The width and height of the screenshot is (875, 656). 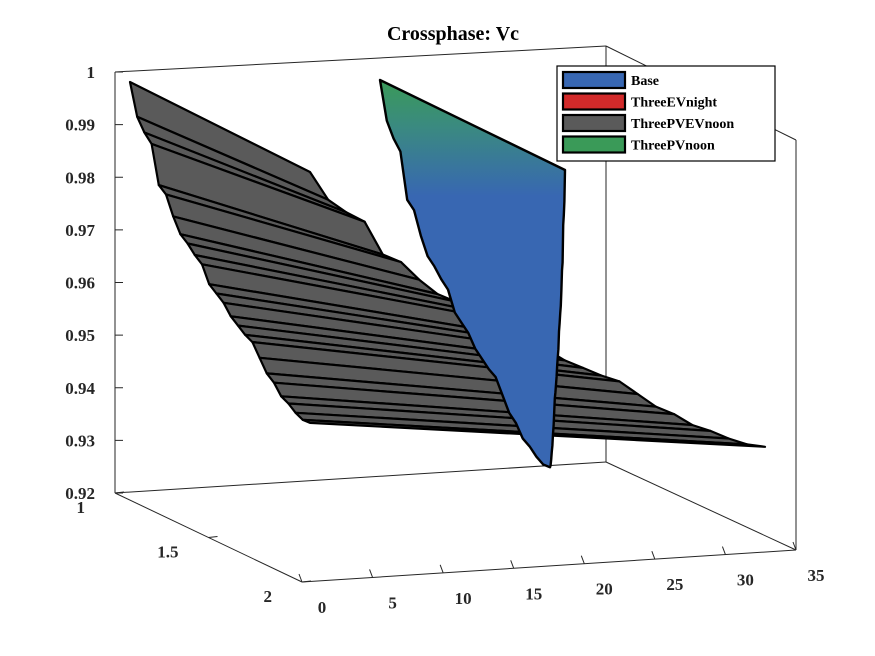 What do you see at coordinates (674, 584) in the screenshot?
I see `x-tick-label: 25` at bounding box center [674, 584].